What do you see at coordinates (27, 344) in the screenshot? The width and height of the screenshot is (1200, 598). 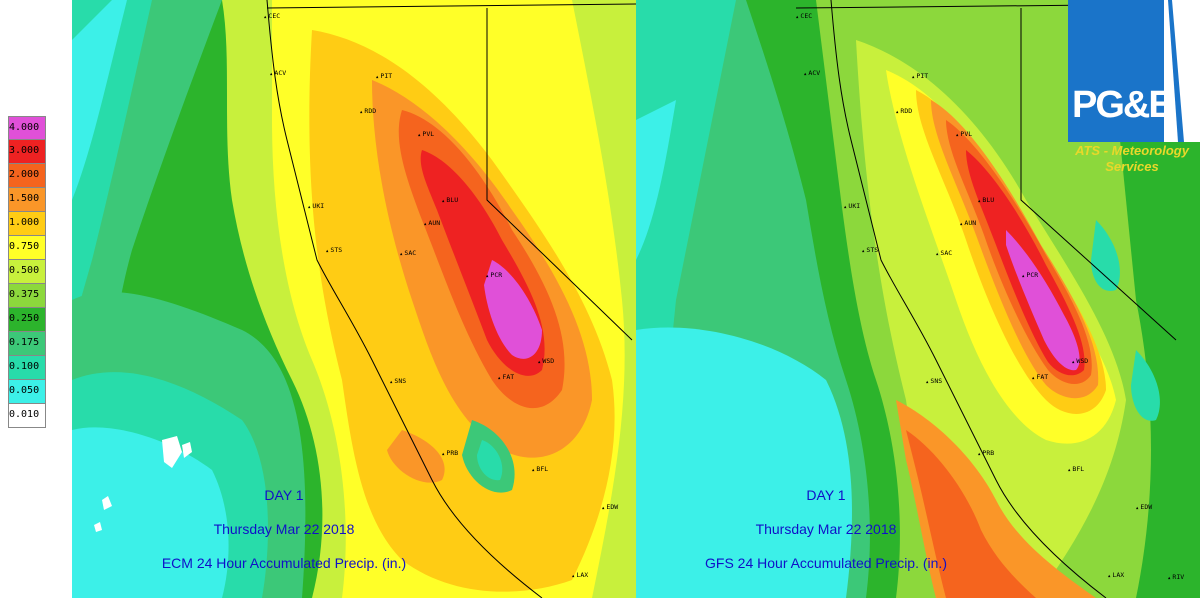 I see `legend-swatch: 0.175` at bounding box center [27, 344].